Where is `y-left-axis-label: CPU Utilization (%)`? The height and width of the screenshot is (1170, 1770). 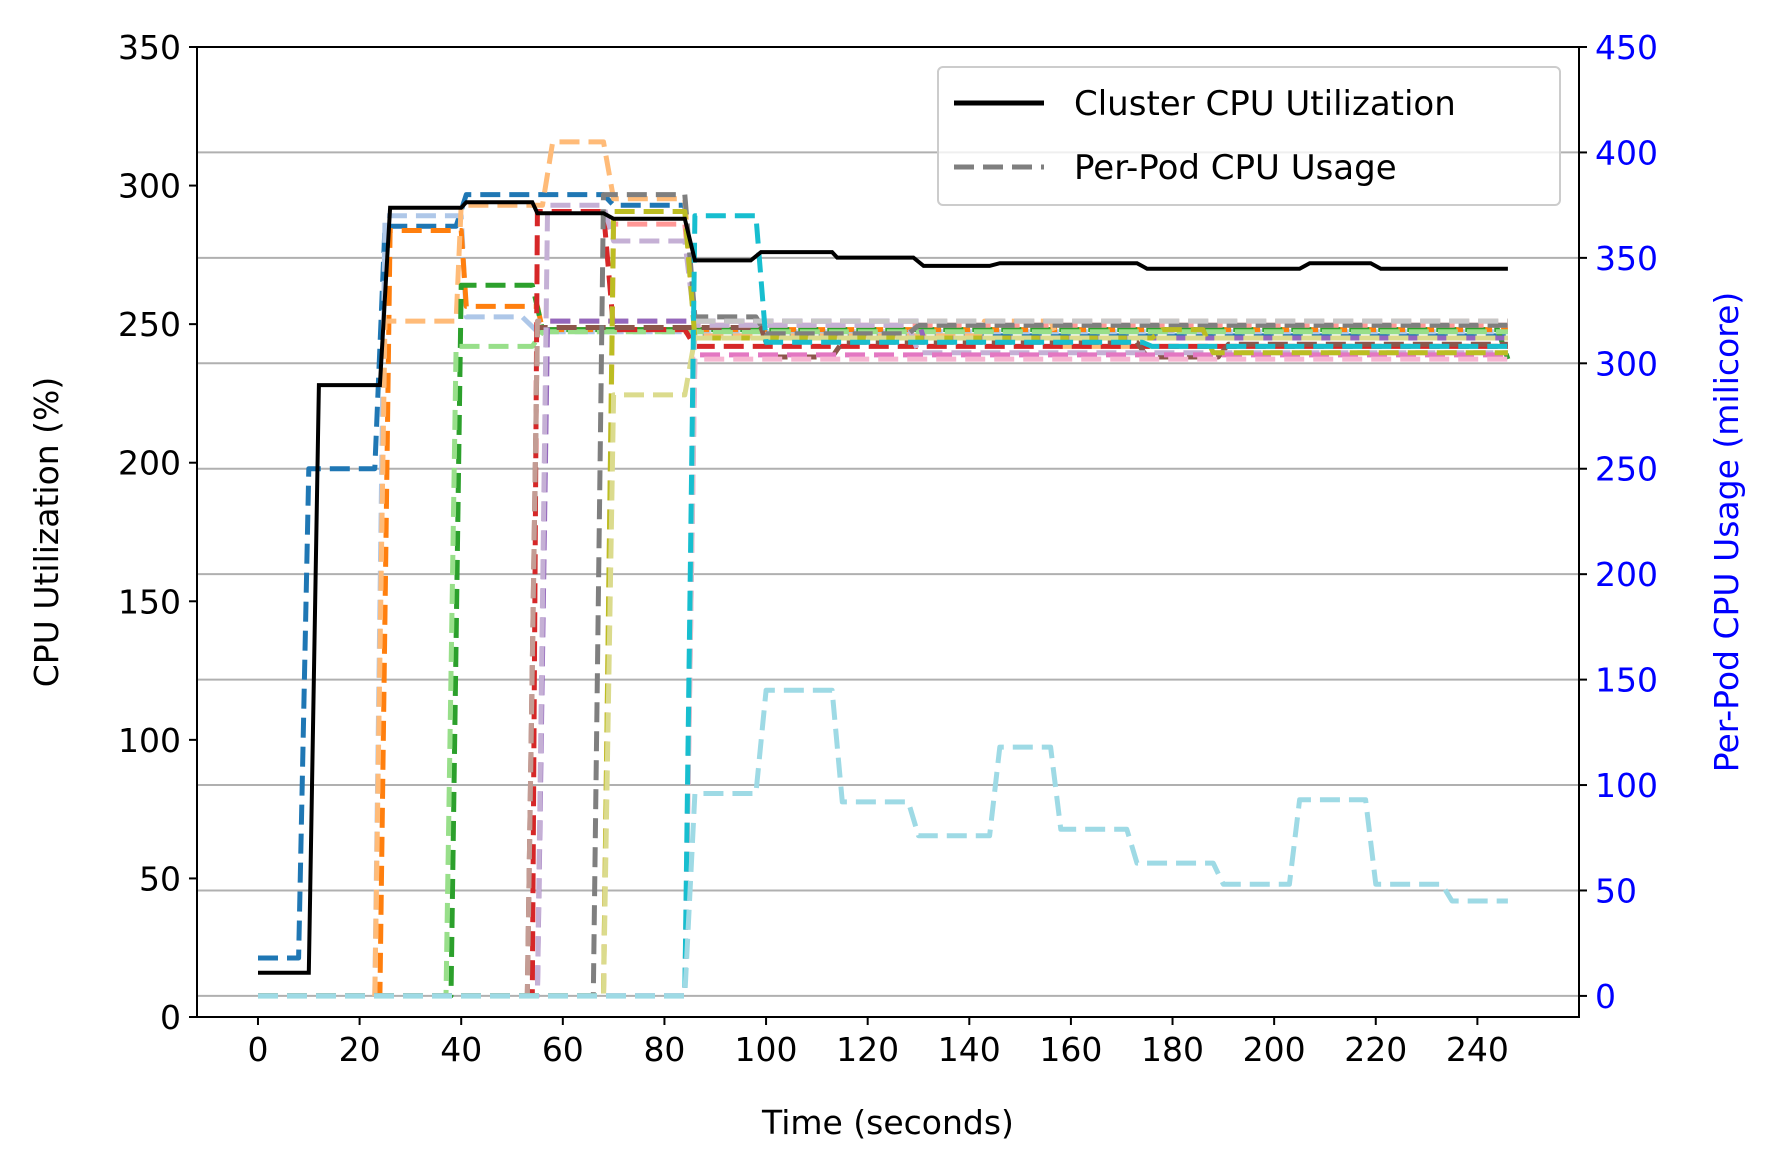
y-left-axis-label: CPU Utilization (%) is located at coordinates (46, 532).